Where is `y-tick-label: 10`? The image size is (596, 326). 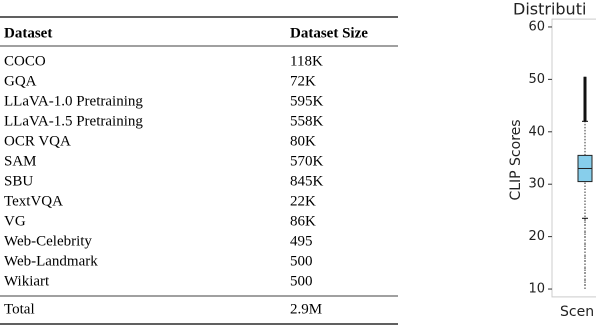 y-tick-label: 10 is located at coordinates (536, 289).